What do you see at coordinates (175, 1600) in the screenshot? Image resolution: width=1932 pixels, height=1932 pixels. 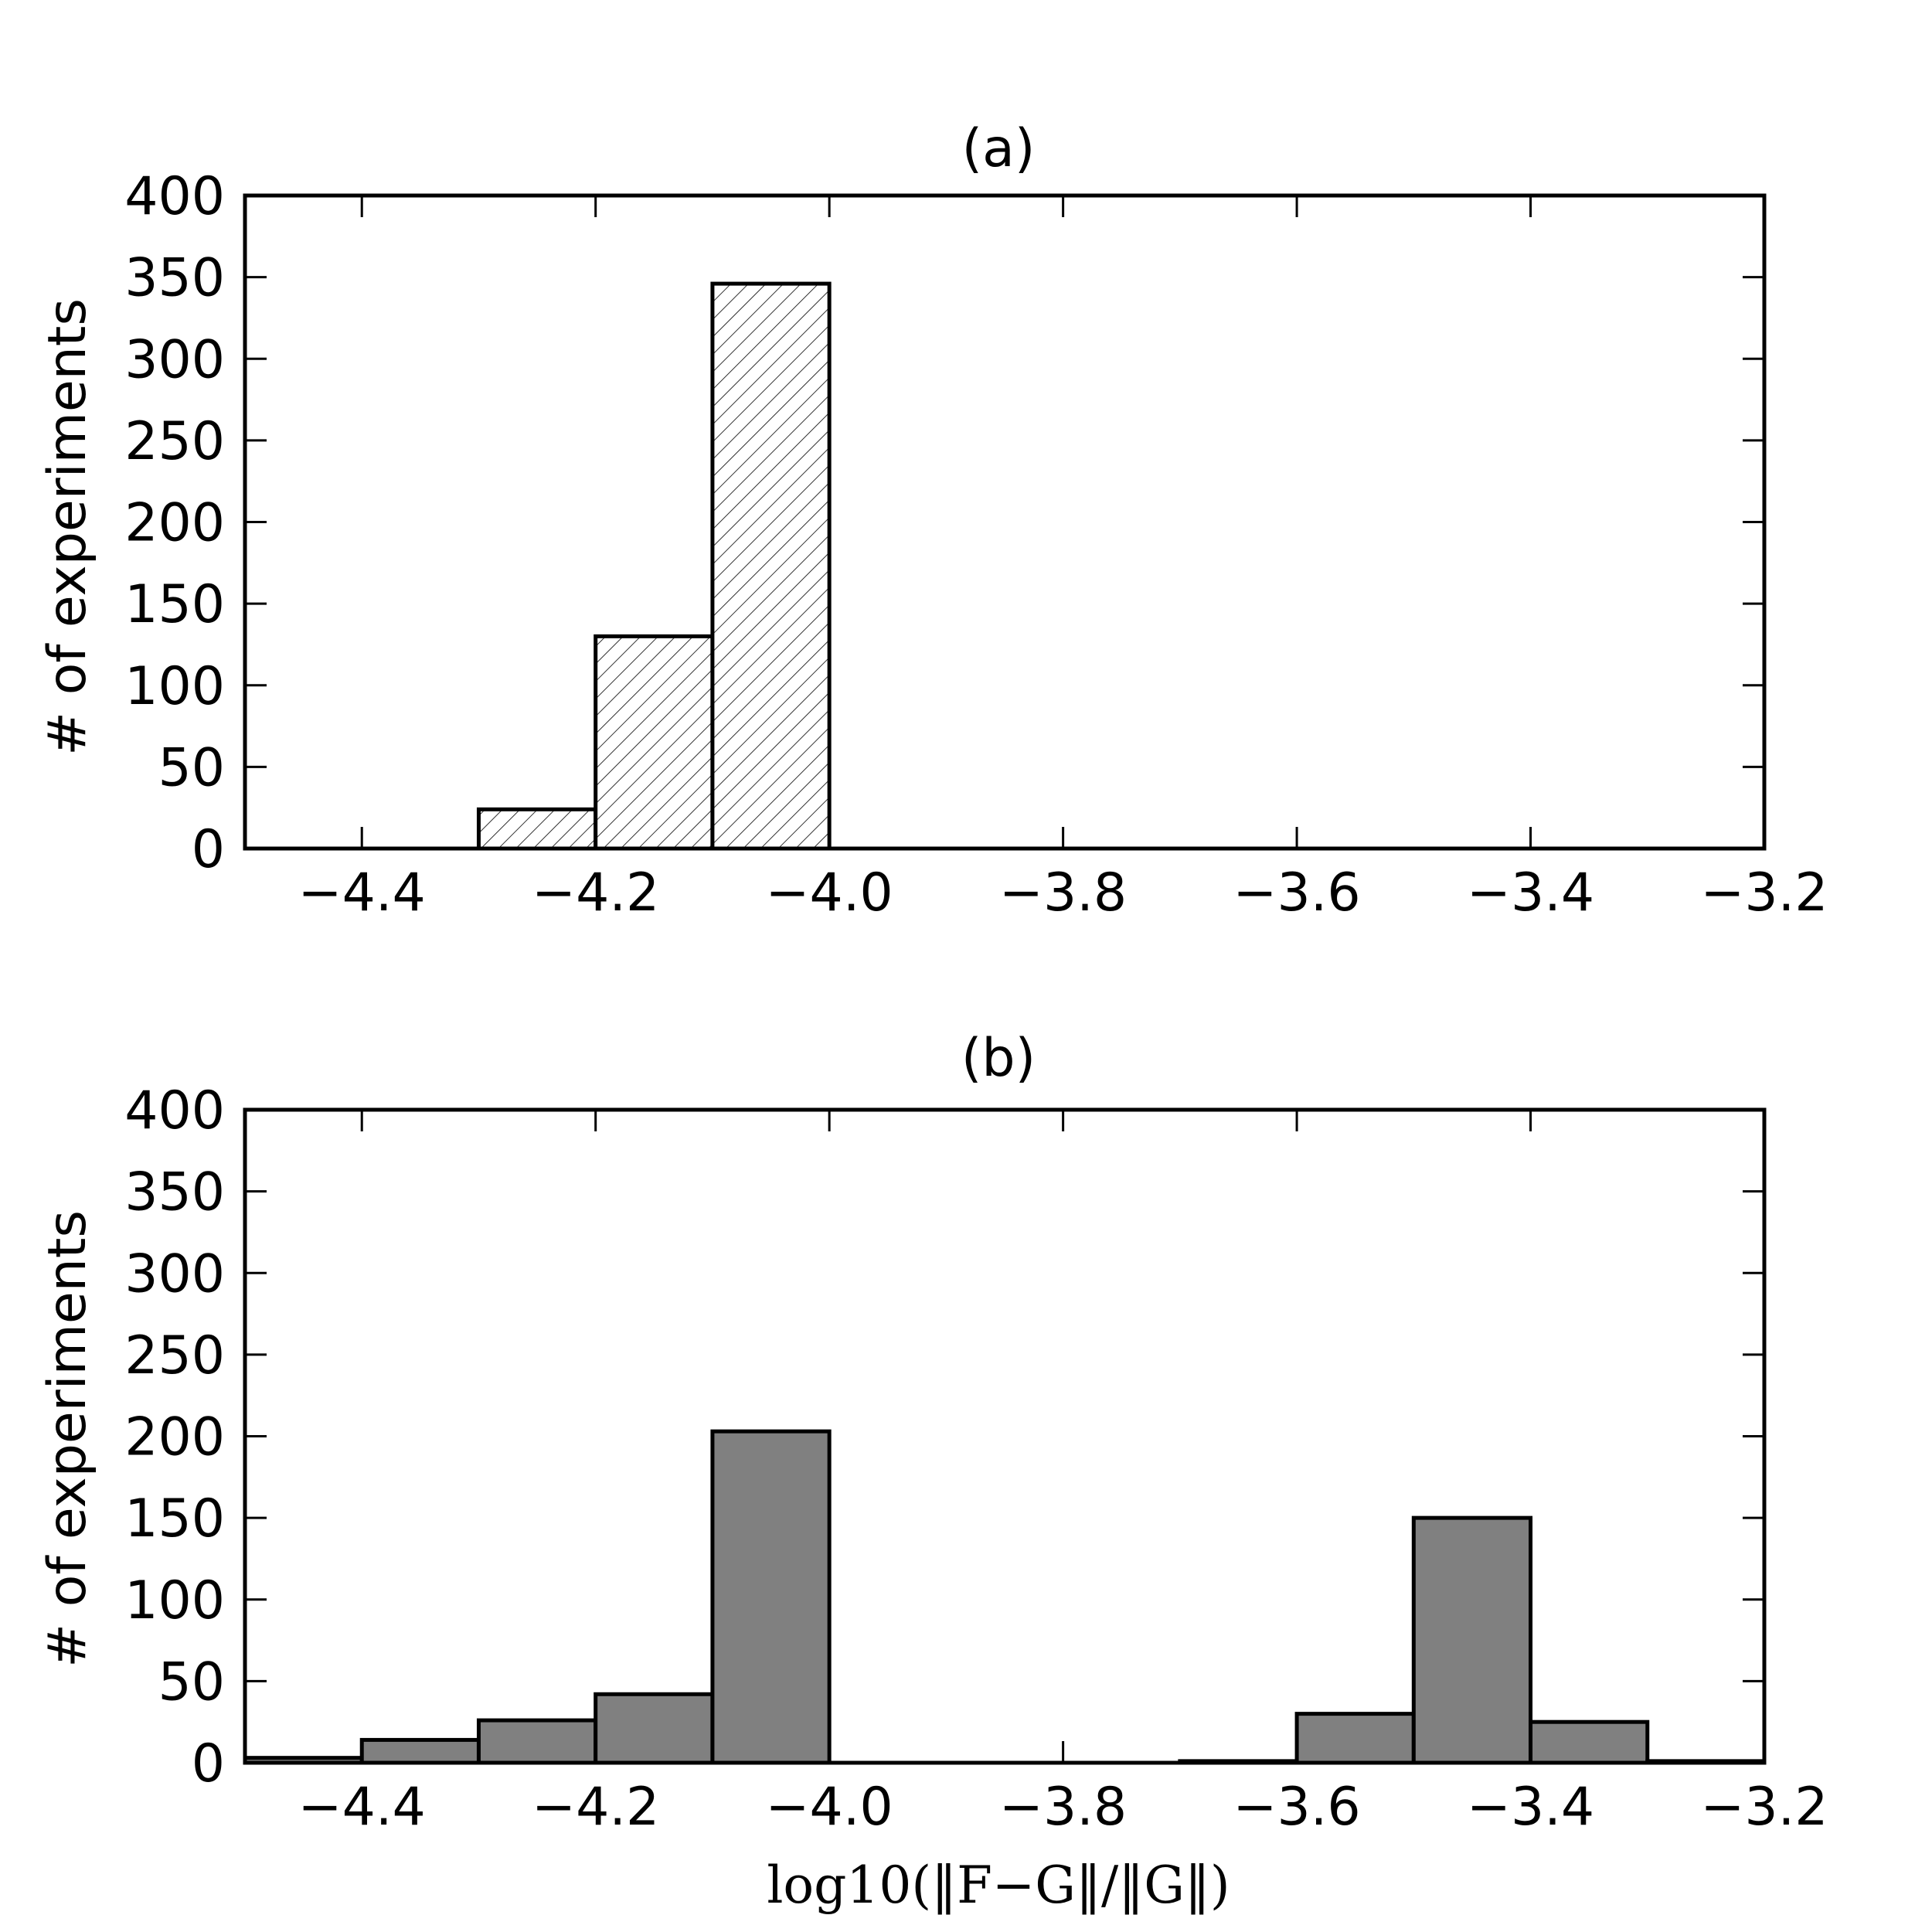 I see `y-tick-label-b-2: 100` at bounding box center [175, 1600].